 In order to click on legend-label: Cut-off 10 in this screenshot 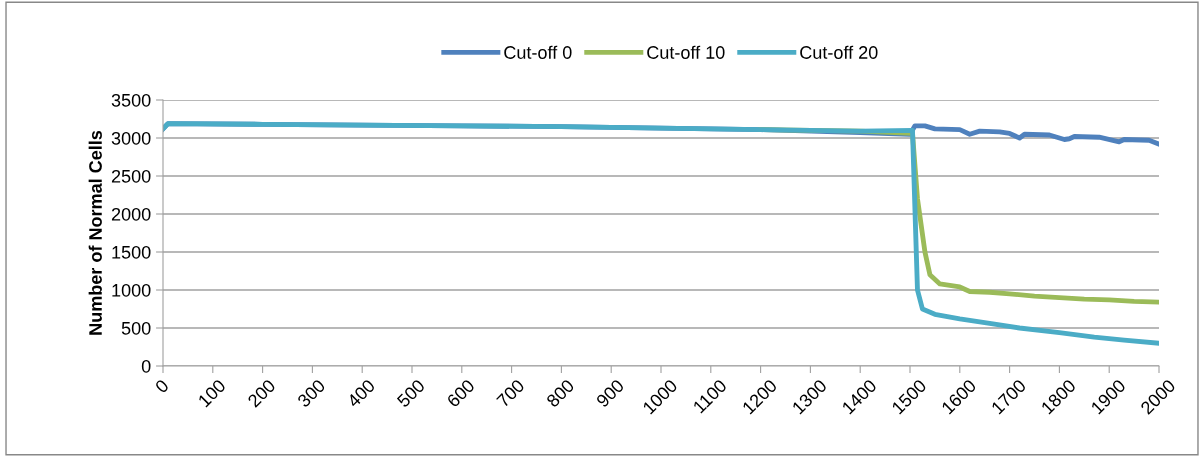, I will do `click(686, 52)`.